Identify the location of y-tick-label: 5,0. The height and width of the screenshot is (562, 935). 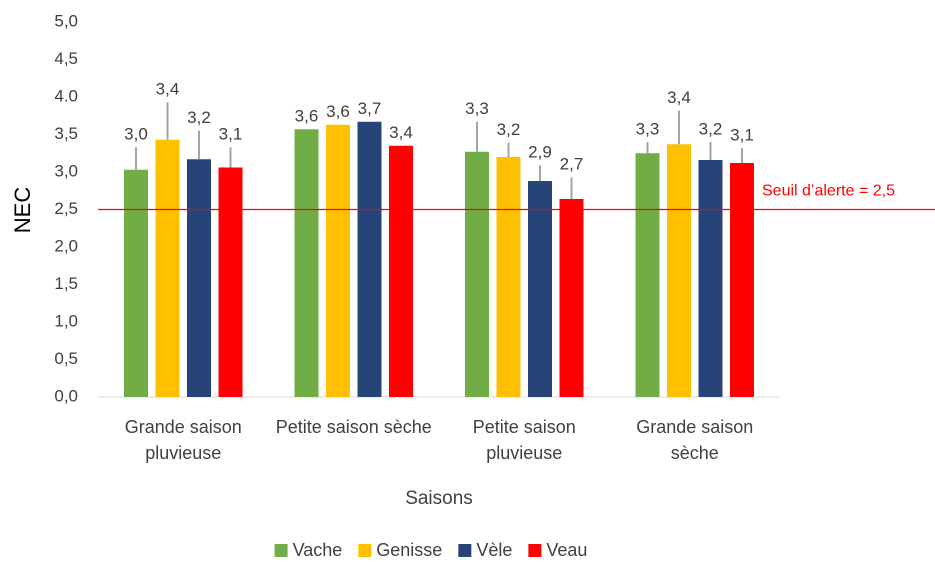
(66, 20).